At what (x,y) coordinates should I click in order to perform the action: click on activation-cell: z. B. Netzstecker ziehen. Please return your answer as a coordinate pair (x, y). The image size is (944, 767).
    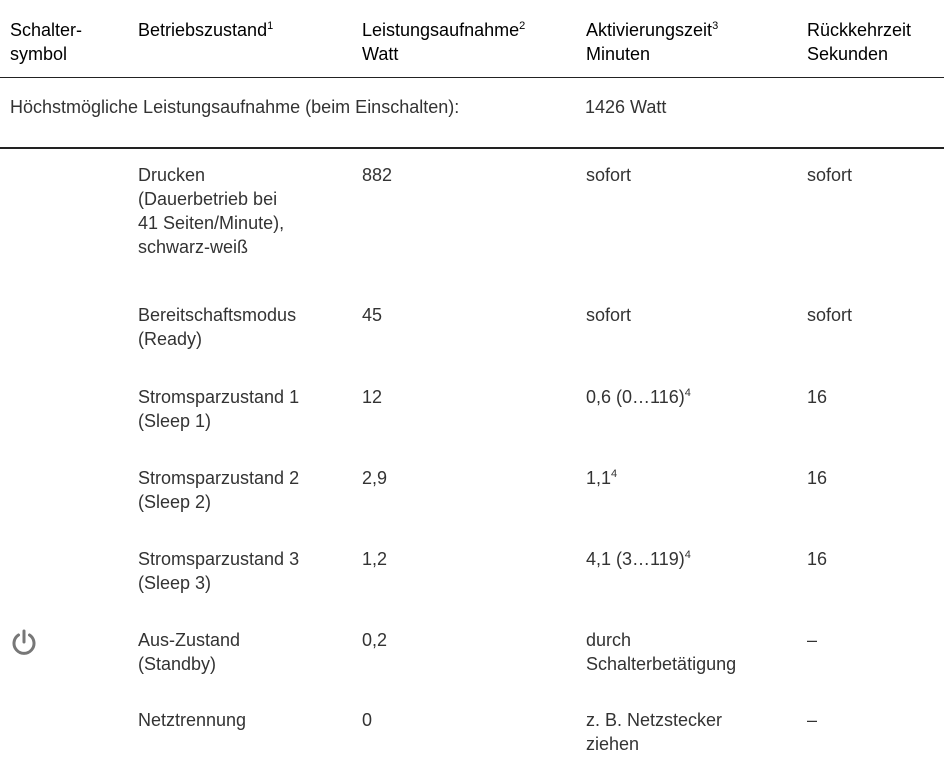
    Looking at the image, I should click on (654, 732).